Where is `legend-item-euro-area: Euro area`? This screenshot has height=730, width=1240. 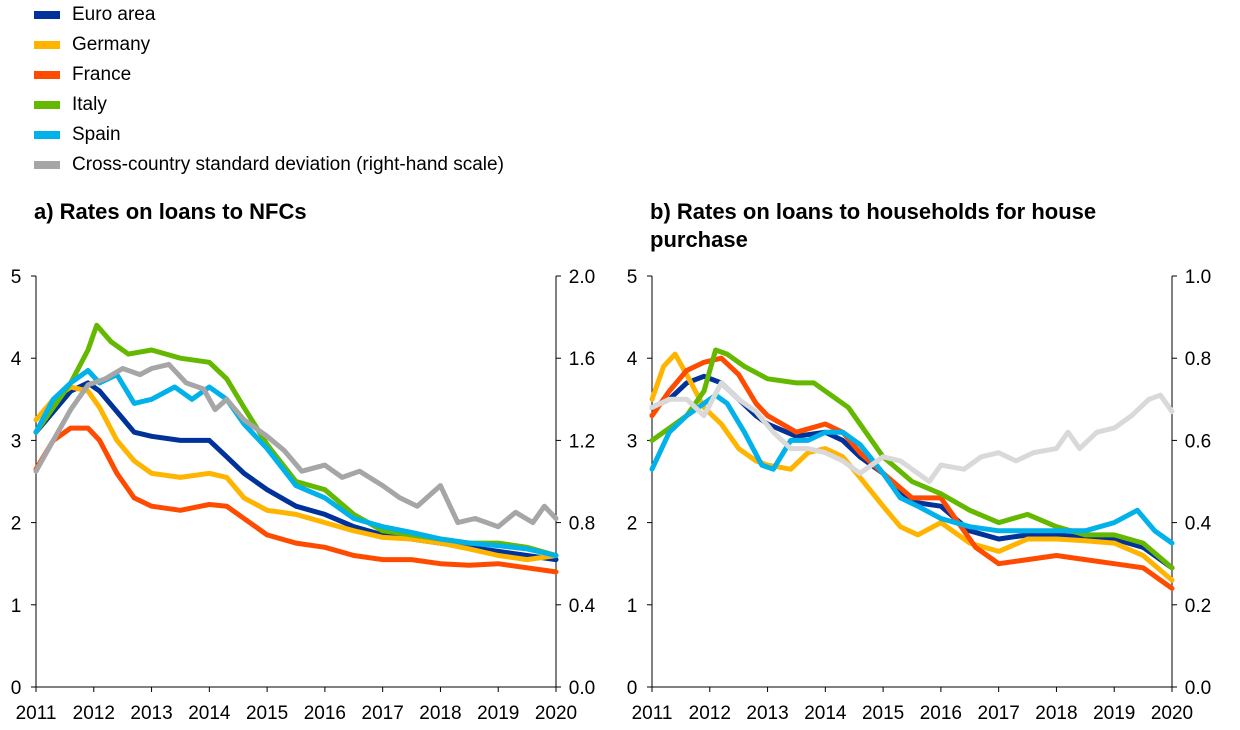 legend-item-euro-area: Euro area is located at coordinates (269, 15).